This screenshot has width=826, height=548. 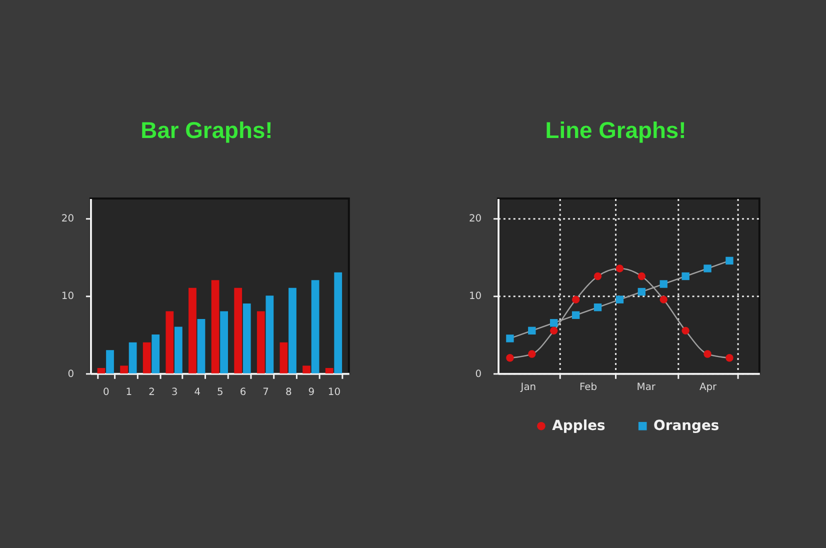 I want to click on x-tick-label: 3, so click(x=174, y=392).